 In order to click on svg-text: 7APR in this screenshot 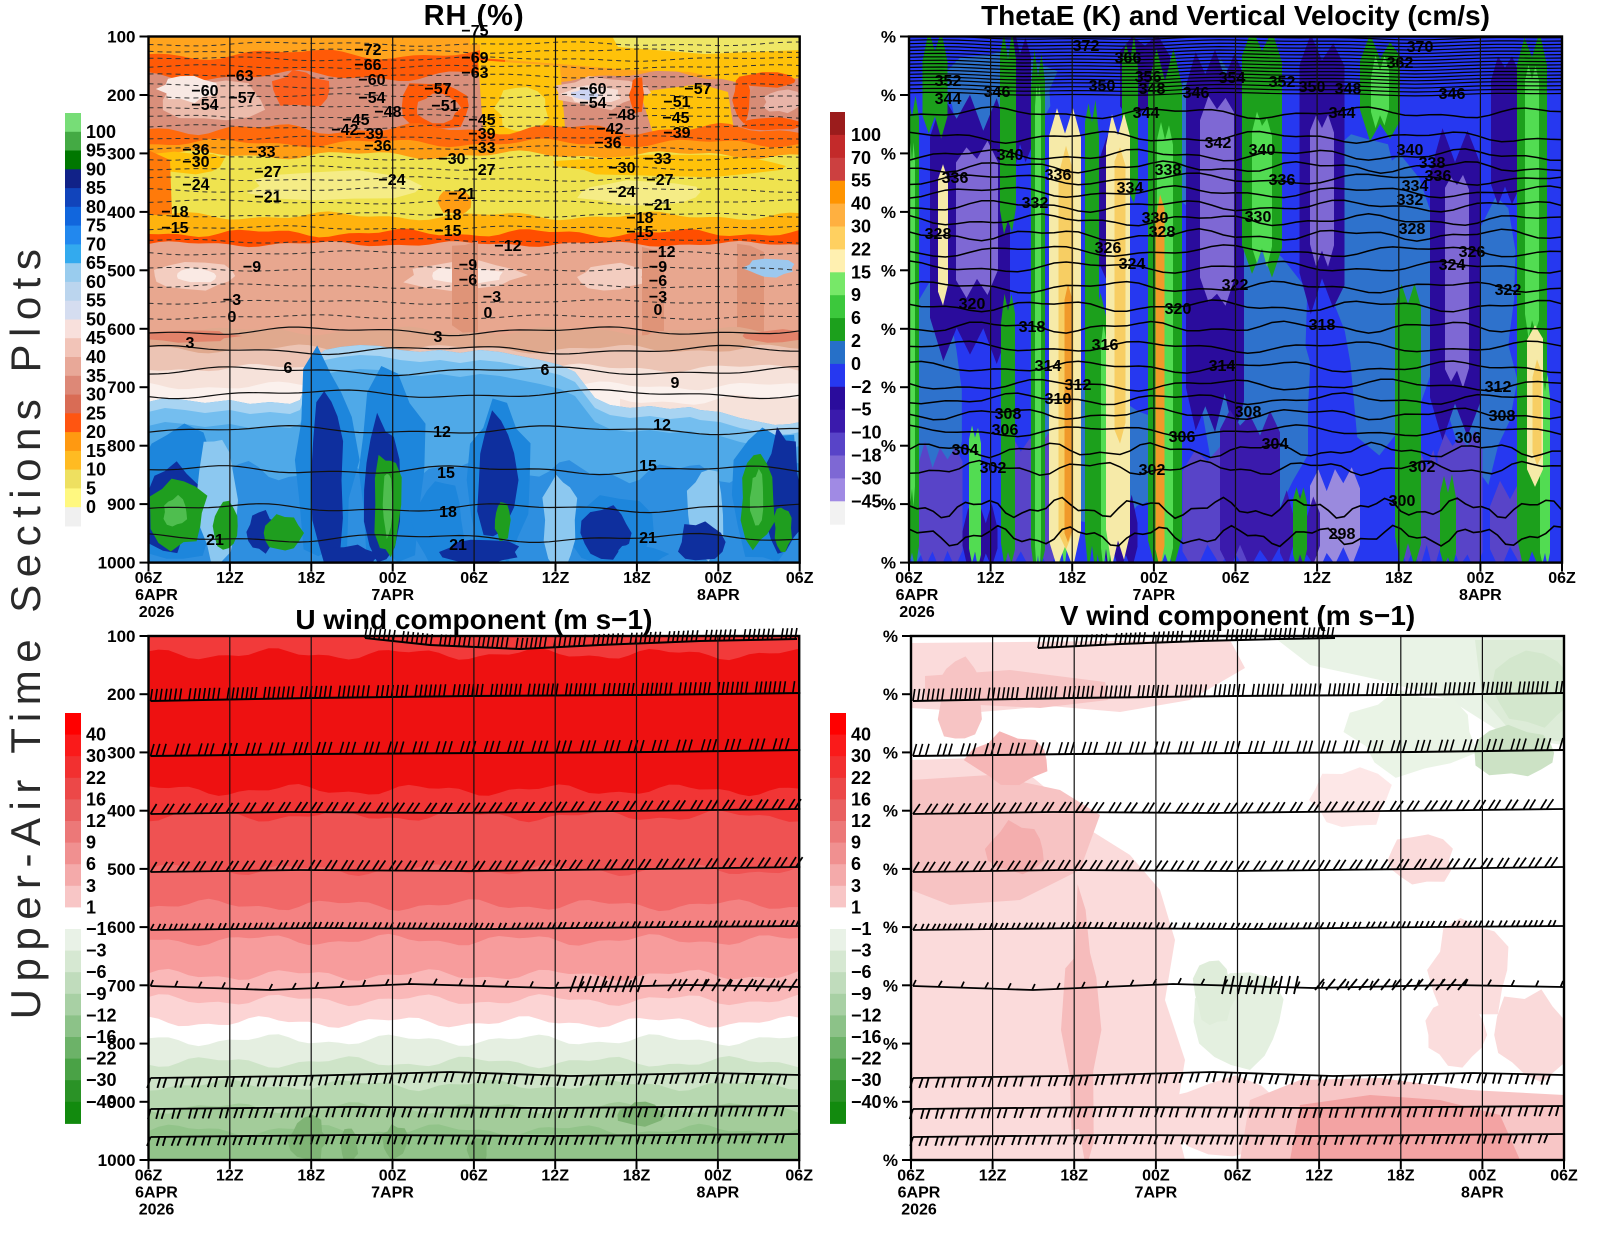, I will do `click(392, 595)`.